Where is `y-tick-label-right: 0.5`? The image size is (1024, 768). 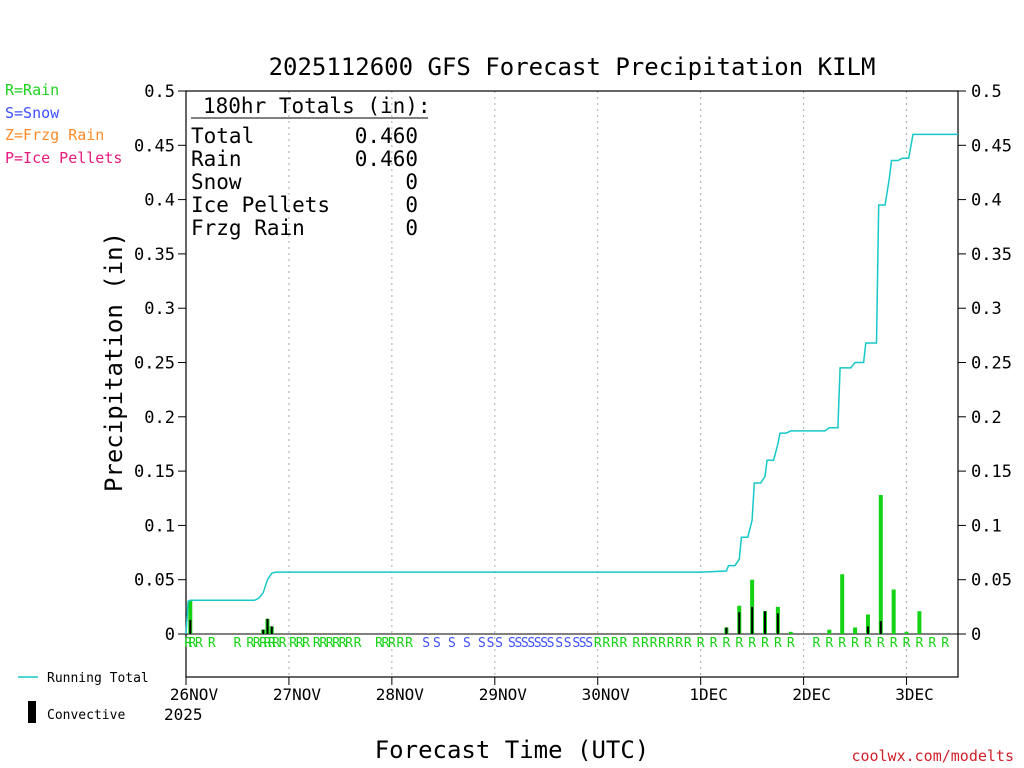 y-tick-label-right: 0.5 is located at coordinates (986, 92).